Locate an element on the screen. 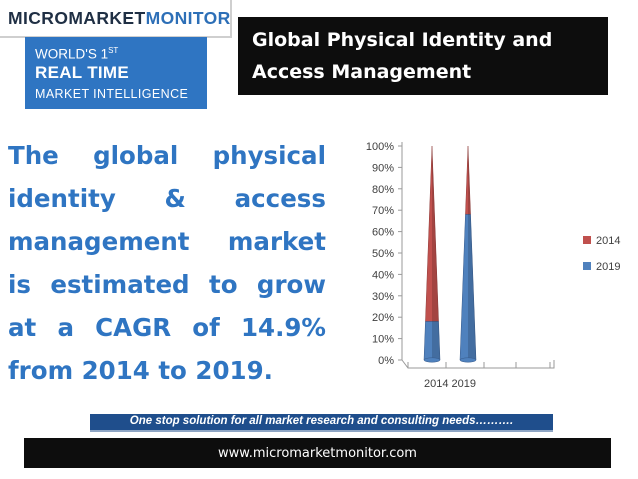  y-tick-label: 70% is located at coordinates (383, 211).